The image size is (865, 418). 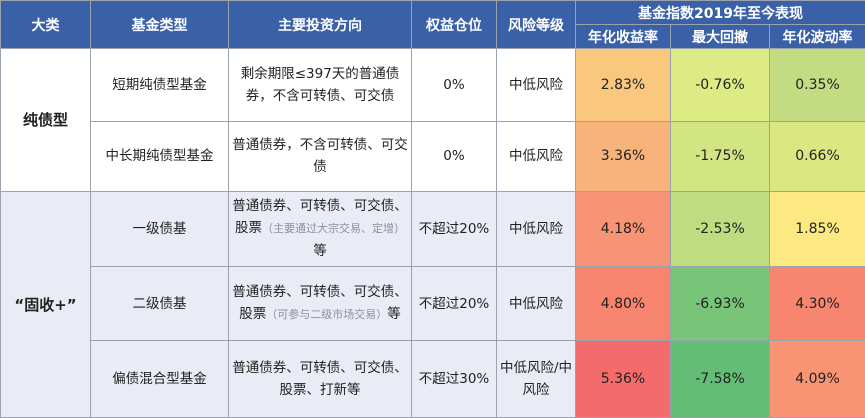 What do you see at coordinates (816, 156) in the screenshot?
I see `annual-volatility-cell: 0.66%` at bounding box center [816, 156].